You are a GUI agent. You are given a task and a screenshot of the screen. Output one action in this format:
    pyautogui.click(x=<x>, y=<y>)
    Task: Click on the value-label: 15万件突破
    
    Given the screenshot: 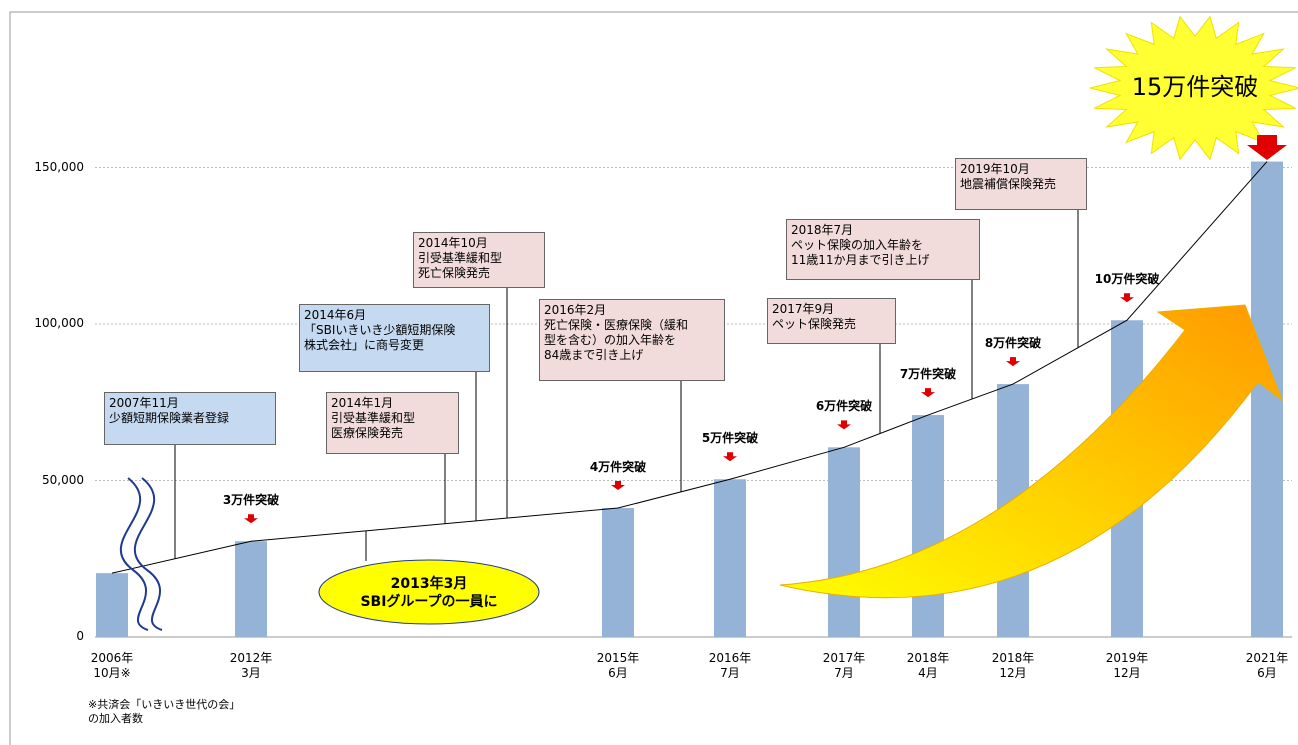 What is the action you would take?
    pyautogui.click(x=1195, y=87)
    